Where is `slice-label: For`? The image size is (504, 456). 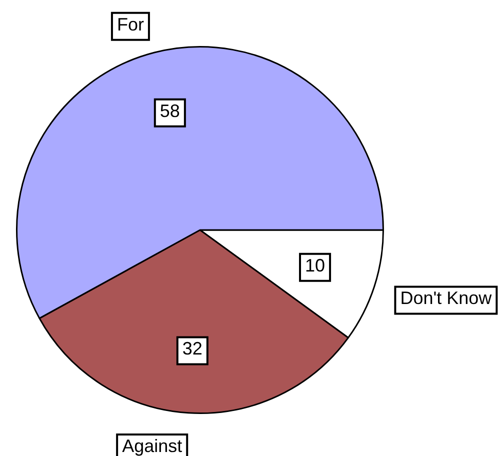 slice-label: For is located at coordinates (130, 24).